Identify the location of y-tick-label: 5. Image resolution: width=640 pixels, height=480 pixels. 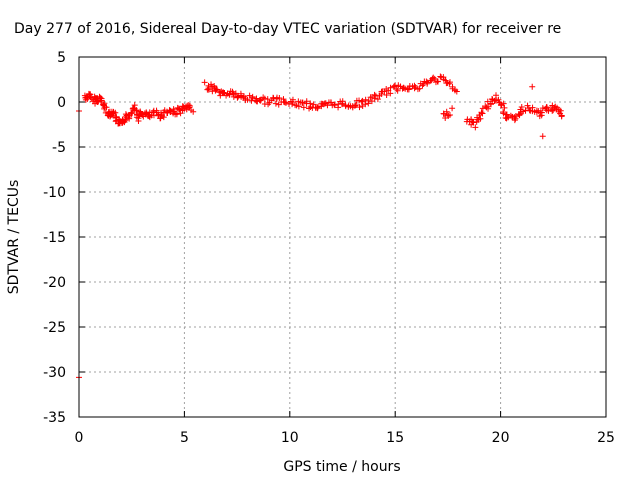
(61, 58).